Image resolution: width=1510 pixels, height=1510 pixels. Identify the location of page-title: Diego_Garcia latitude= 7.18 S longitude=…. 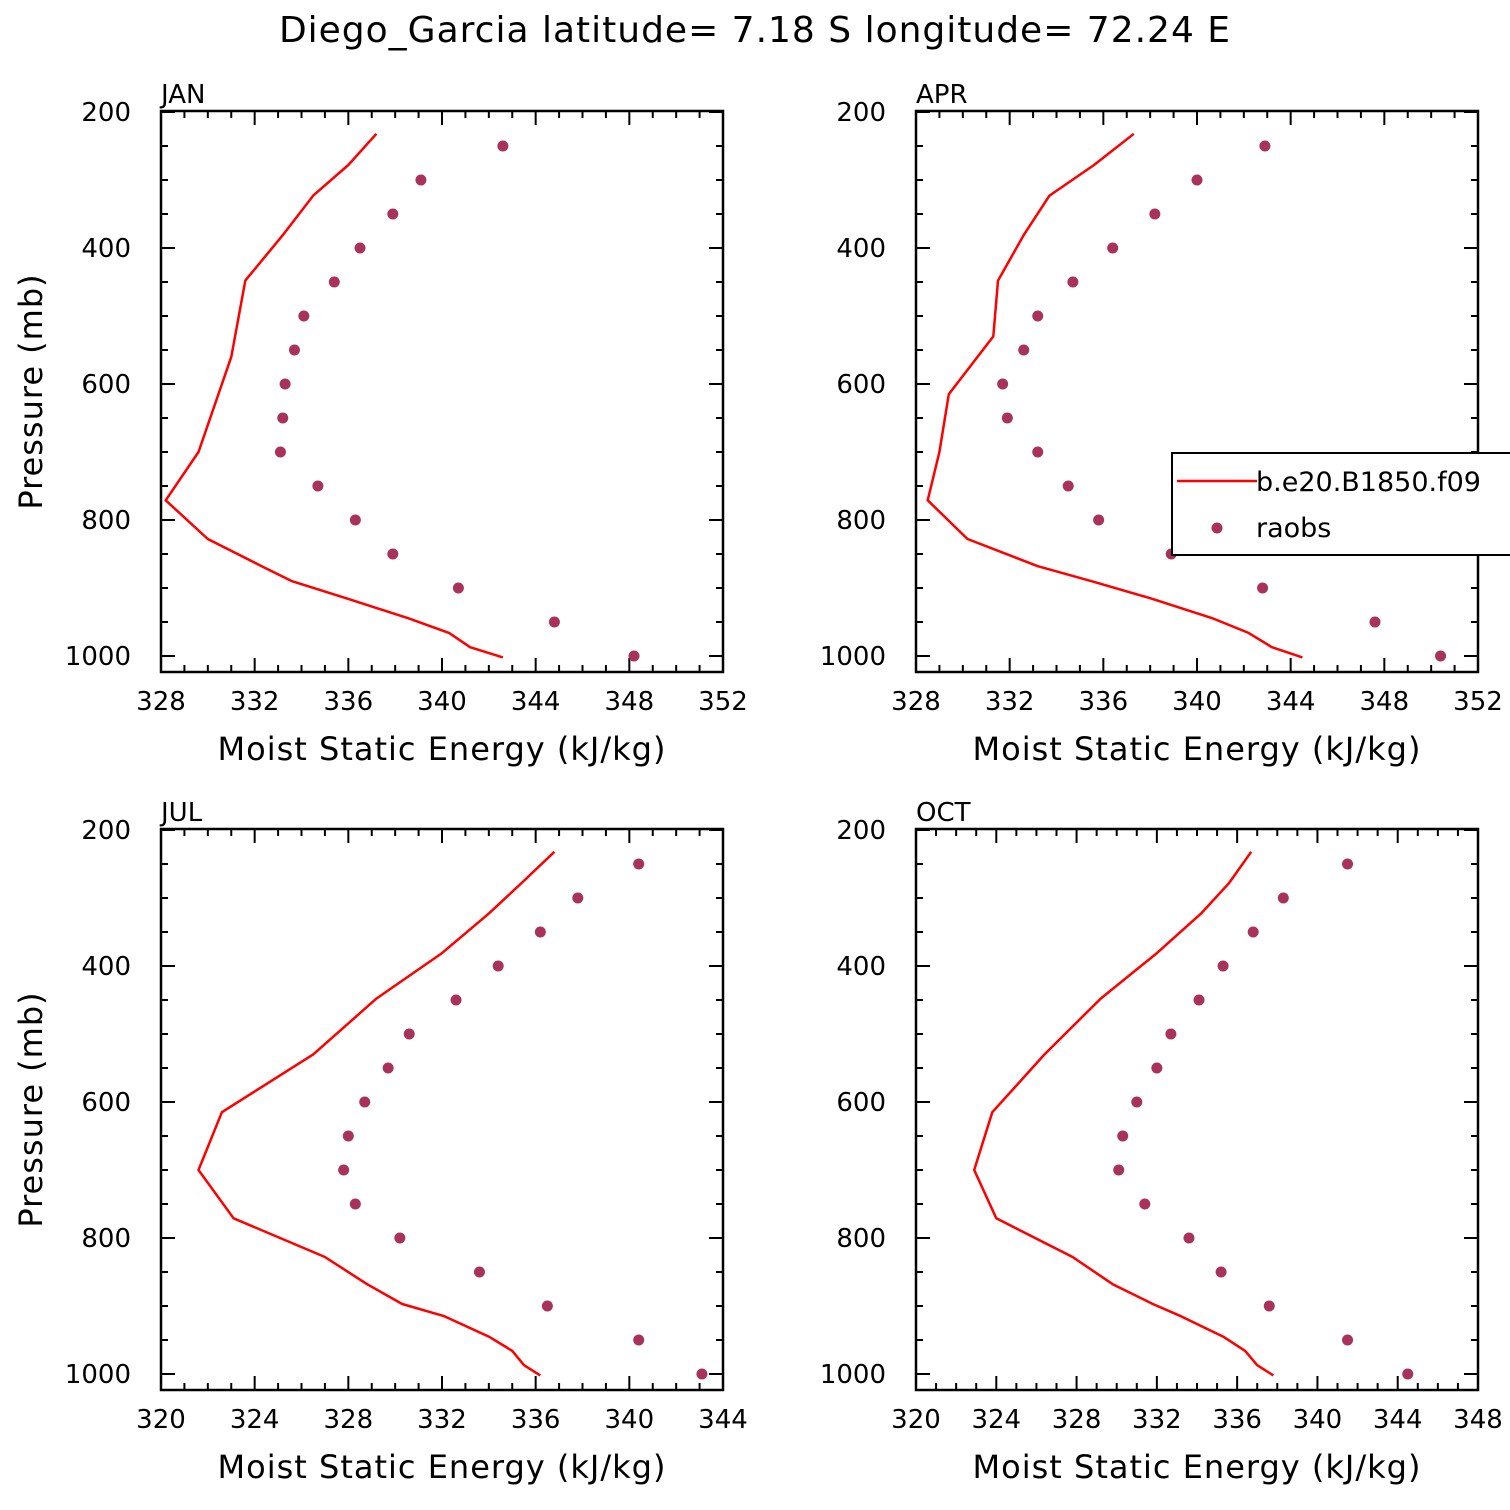
(755, 30).